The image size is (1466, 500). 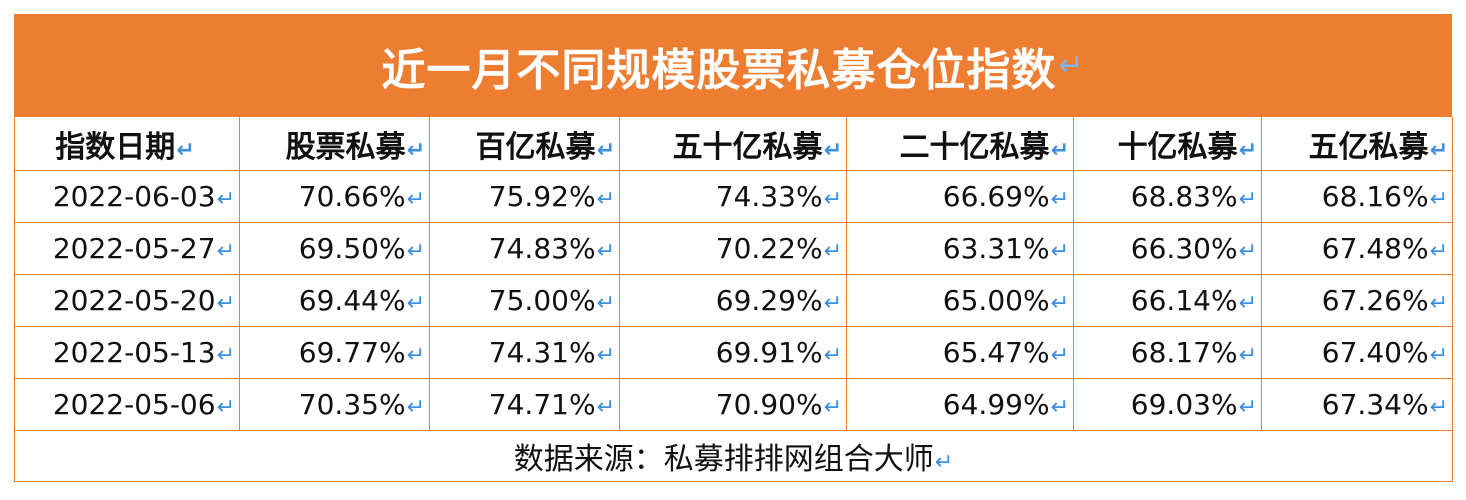 I want to click on percent-value: 64.99%, so click(x=996, y=404).